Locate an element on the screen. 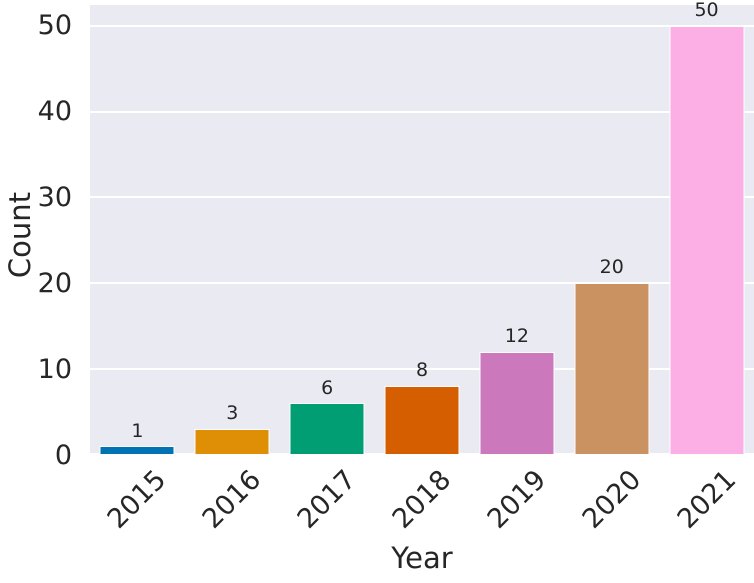  bar-2018 is located at coordinates (422, 420).